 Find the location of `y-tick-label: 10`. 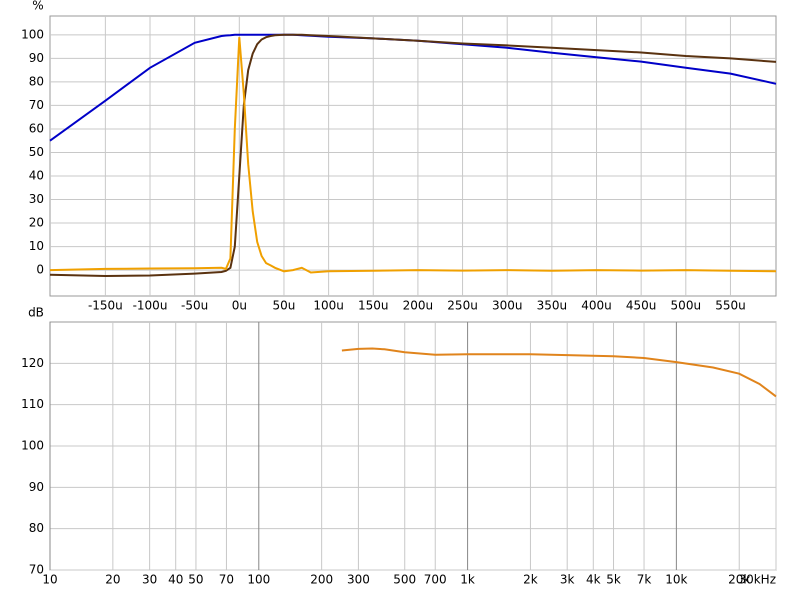

y-tick-label: 10 is located at coordinates (36, 246).